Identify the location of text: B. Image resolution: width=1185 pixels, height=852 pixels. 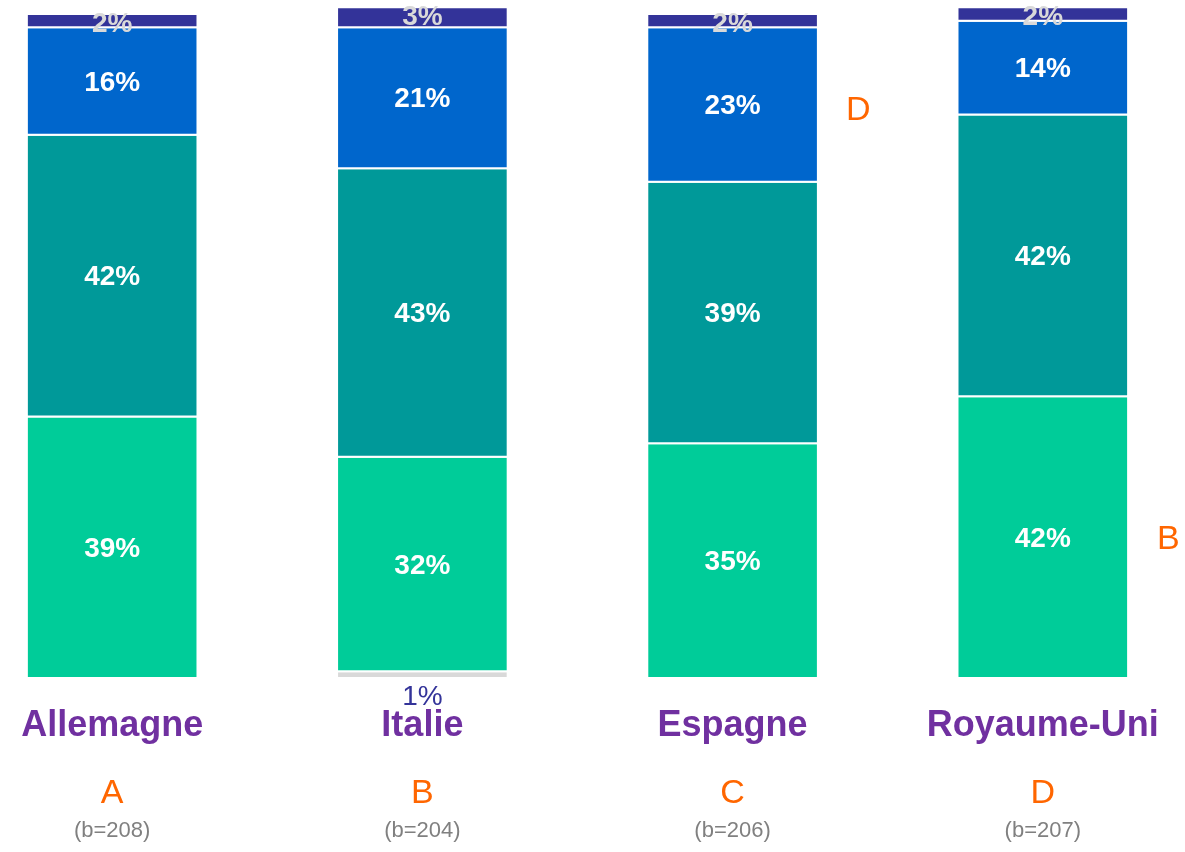
(422, 790).